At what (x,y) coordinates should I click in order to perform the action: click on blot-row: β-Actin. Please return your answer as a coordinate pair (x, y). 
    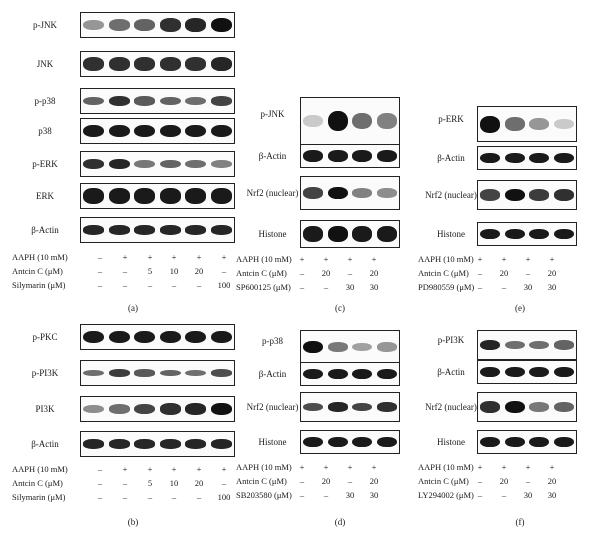
    Looking at the image, I should click on (127, 230).